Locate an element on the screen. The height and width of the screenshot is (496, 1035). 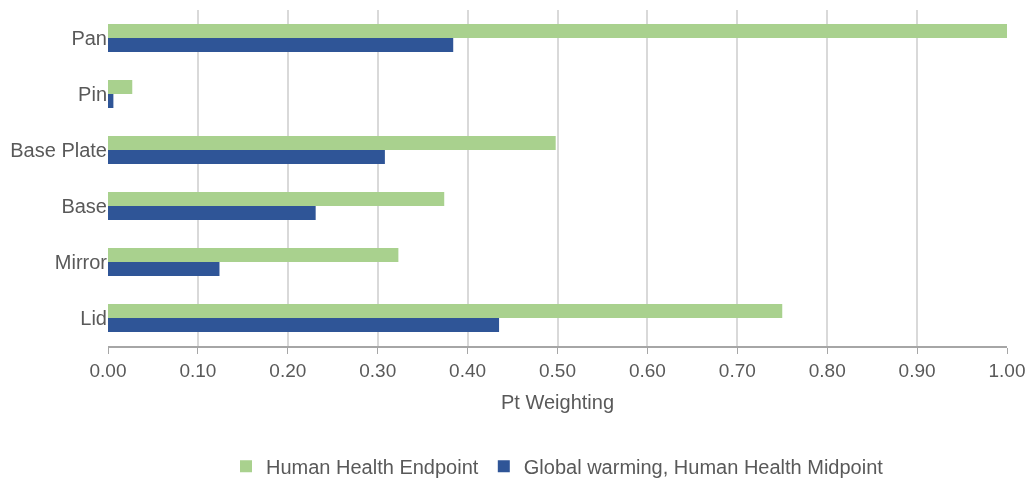
y-tick-label: Pin is located at coordinates (92, 94).